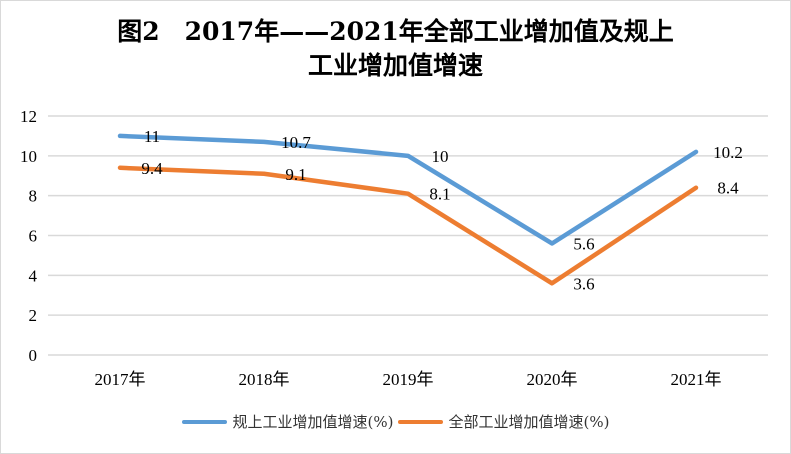 This screenshot has width=791, height=454. What do you see at coordinates (295, 174) in the screenshot?
I see `data-label: 9.1` at bounding box center [295, 174].